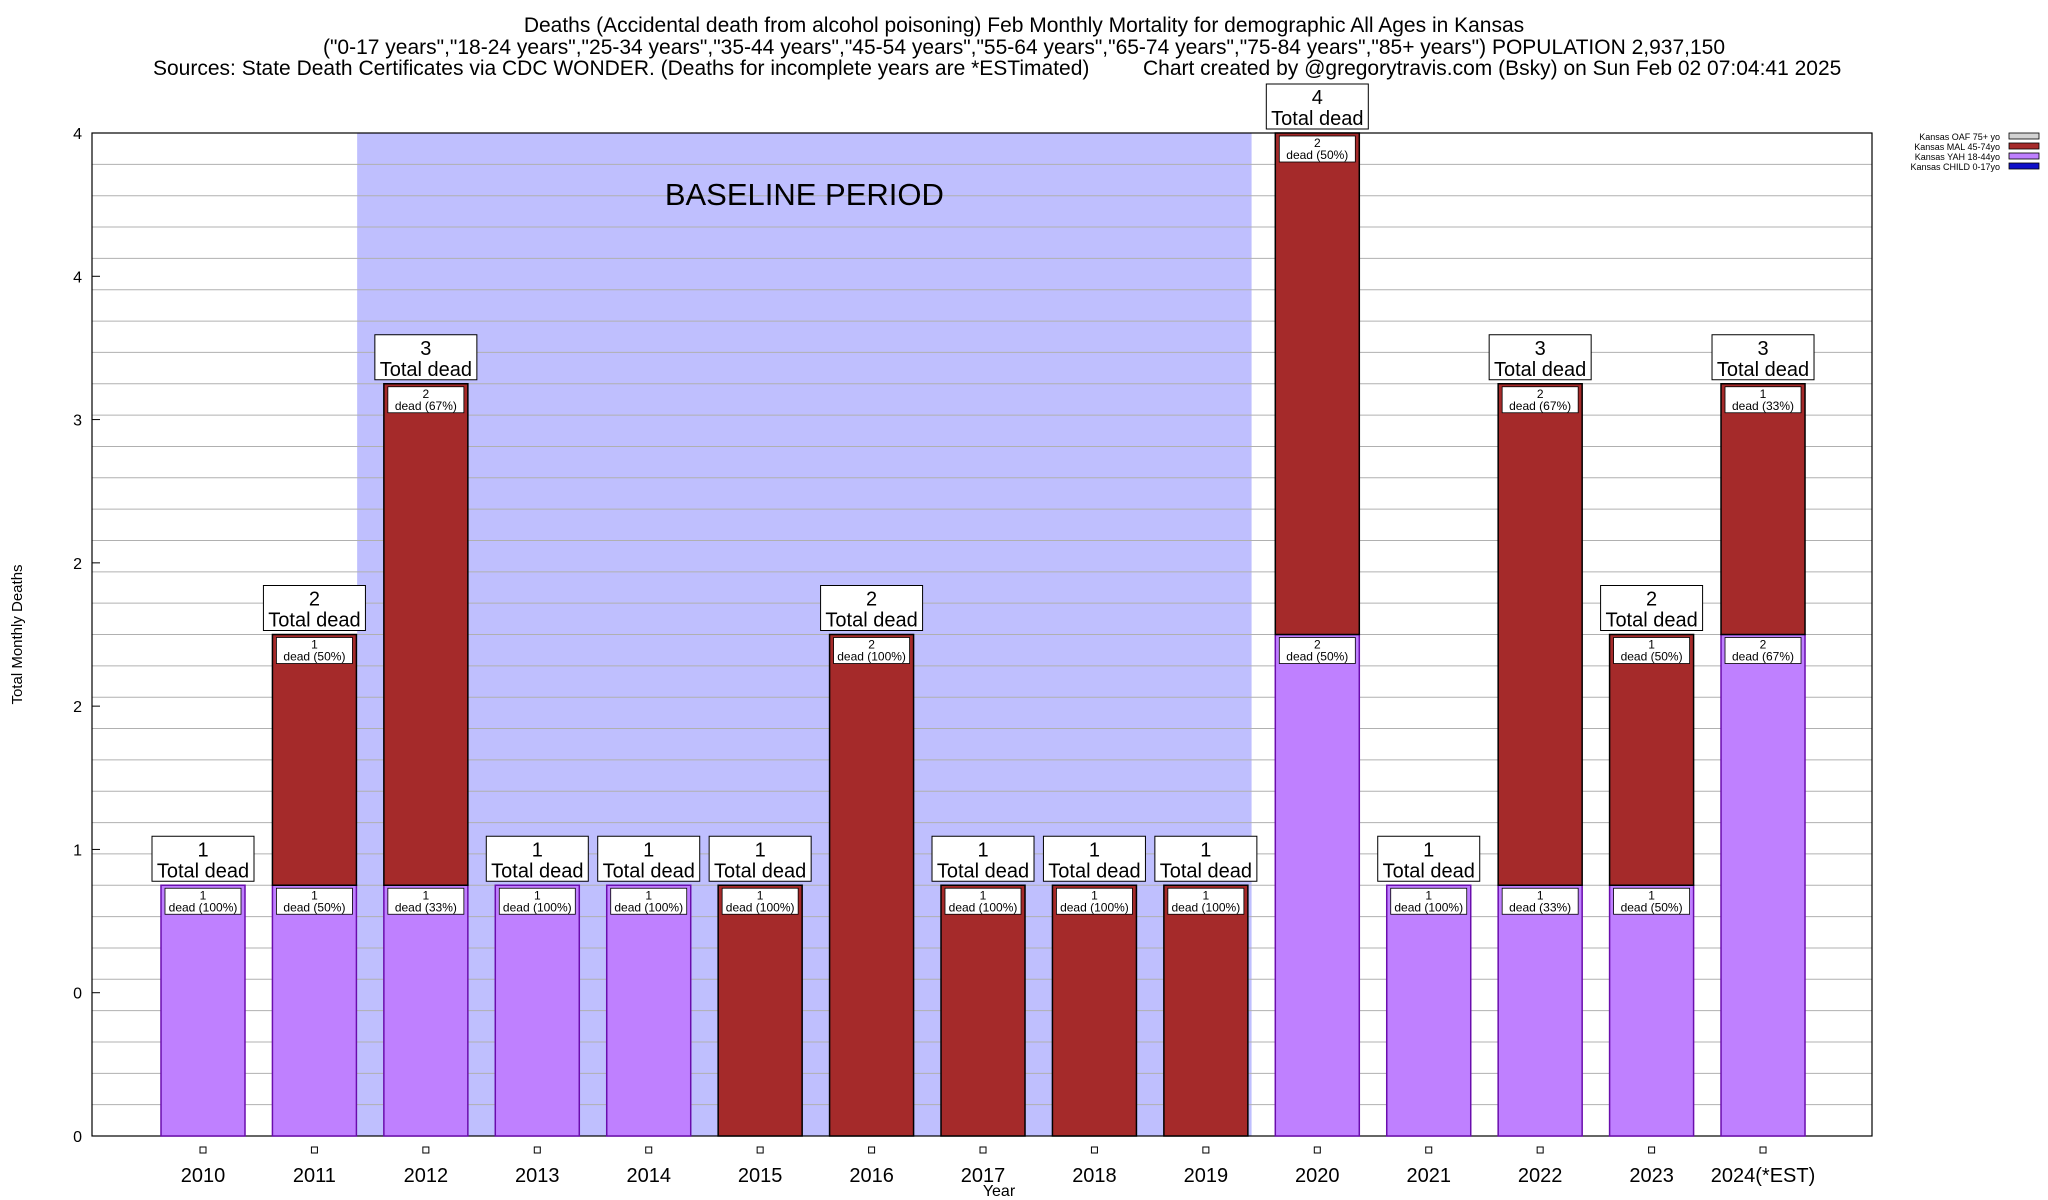  Describe the element at coordinates (1763, 1176) in the screenshot. I see `x-tick-label-2024(*EST): 2024(*EST)` at that location.